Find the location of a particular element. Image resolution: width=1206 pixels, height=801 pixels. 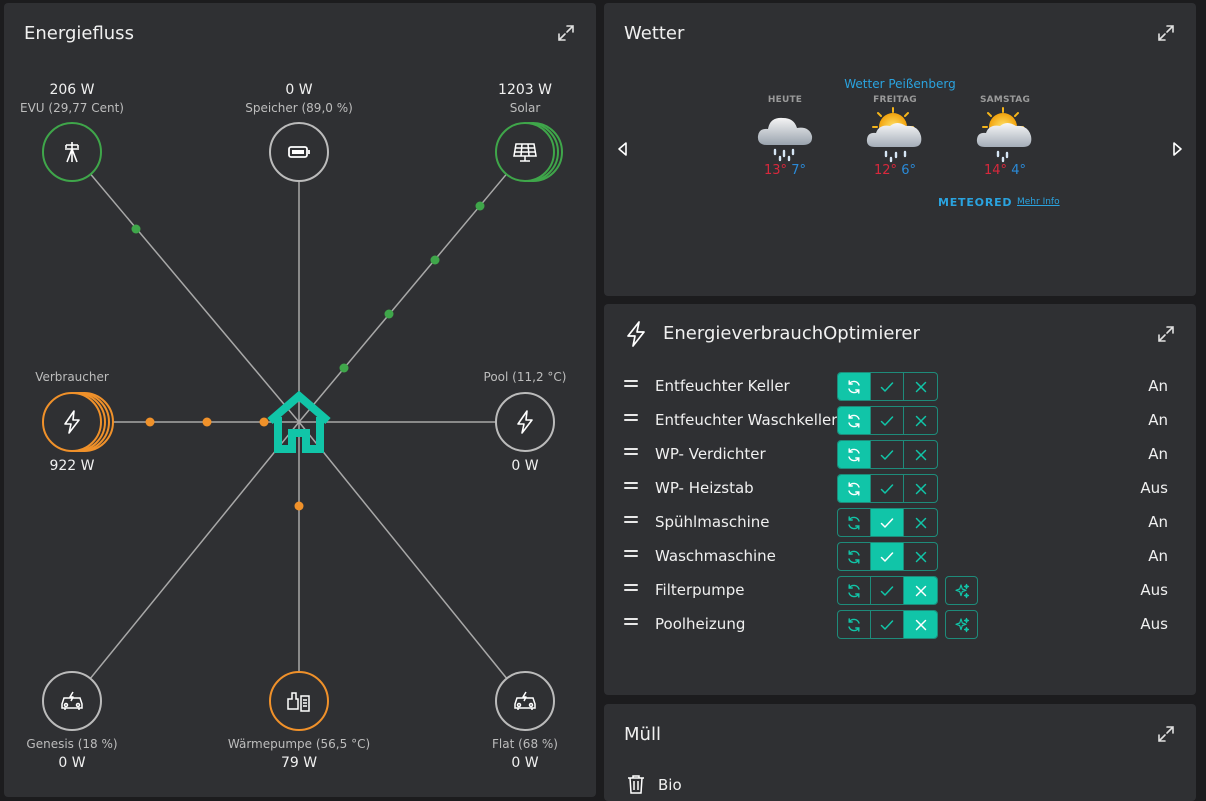

device-row: Entfeuchter Keller An is located at coordinates (900, 387).